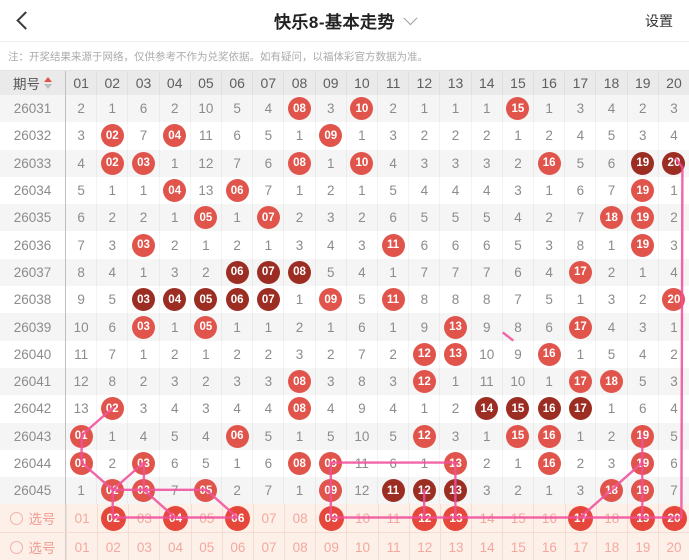  I want to click on selectable-number: 02, so click(113, 547).